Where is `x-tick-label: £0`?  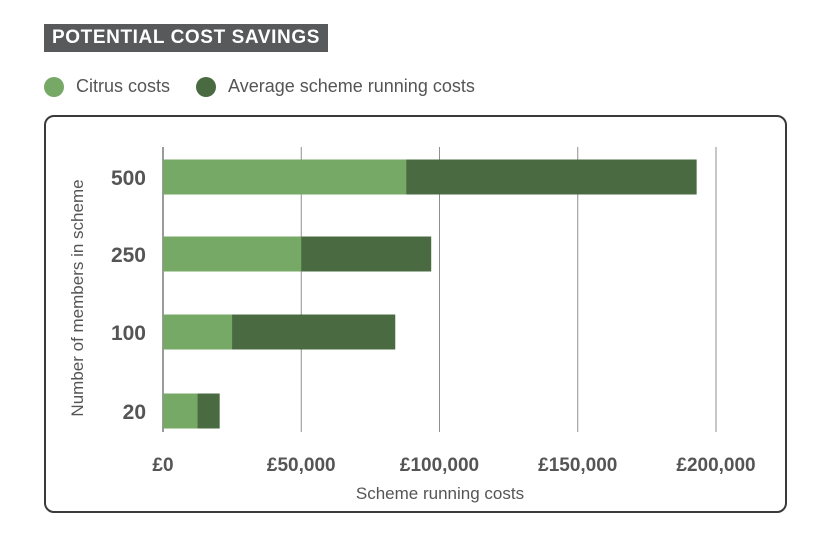
x-tick-label: £0 is located at coordinates (162, 465).